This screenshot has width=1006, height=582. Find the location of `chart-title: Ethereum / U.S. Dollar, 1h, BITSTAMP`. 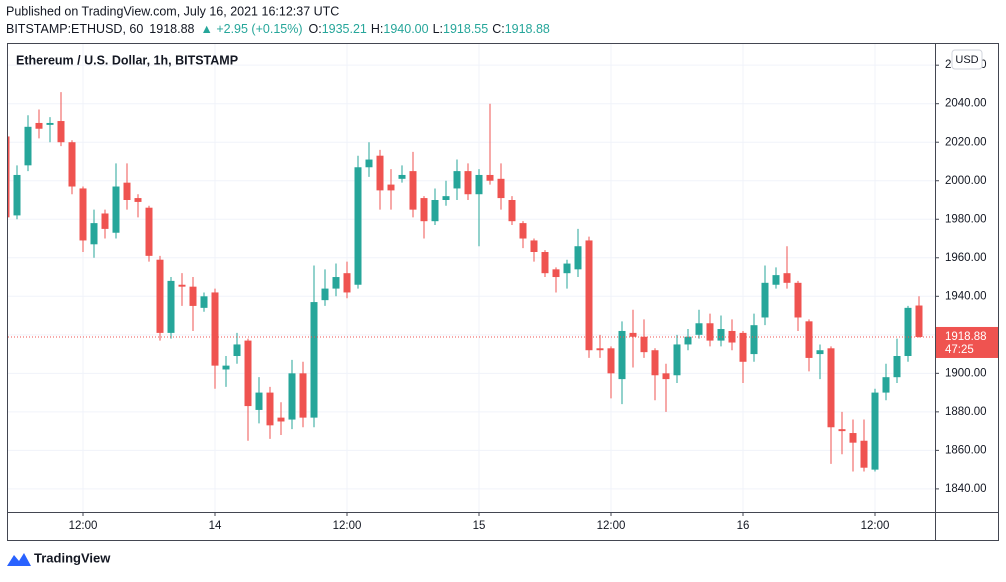

chart-title: Ethereum / U.S. Dollar, 1h, BITSTAMP is located at coordinates (127, 60).